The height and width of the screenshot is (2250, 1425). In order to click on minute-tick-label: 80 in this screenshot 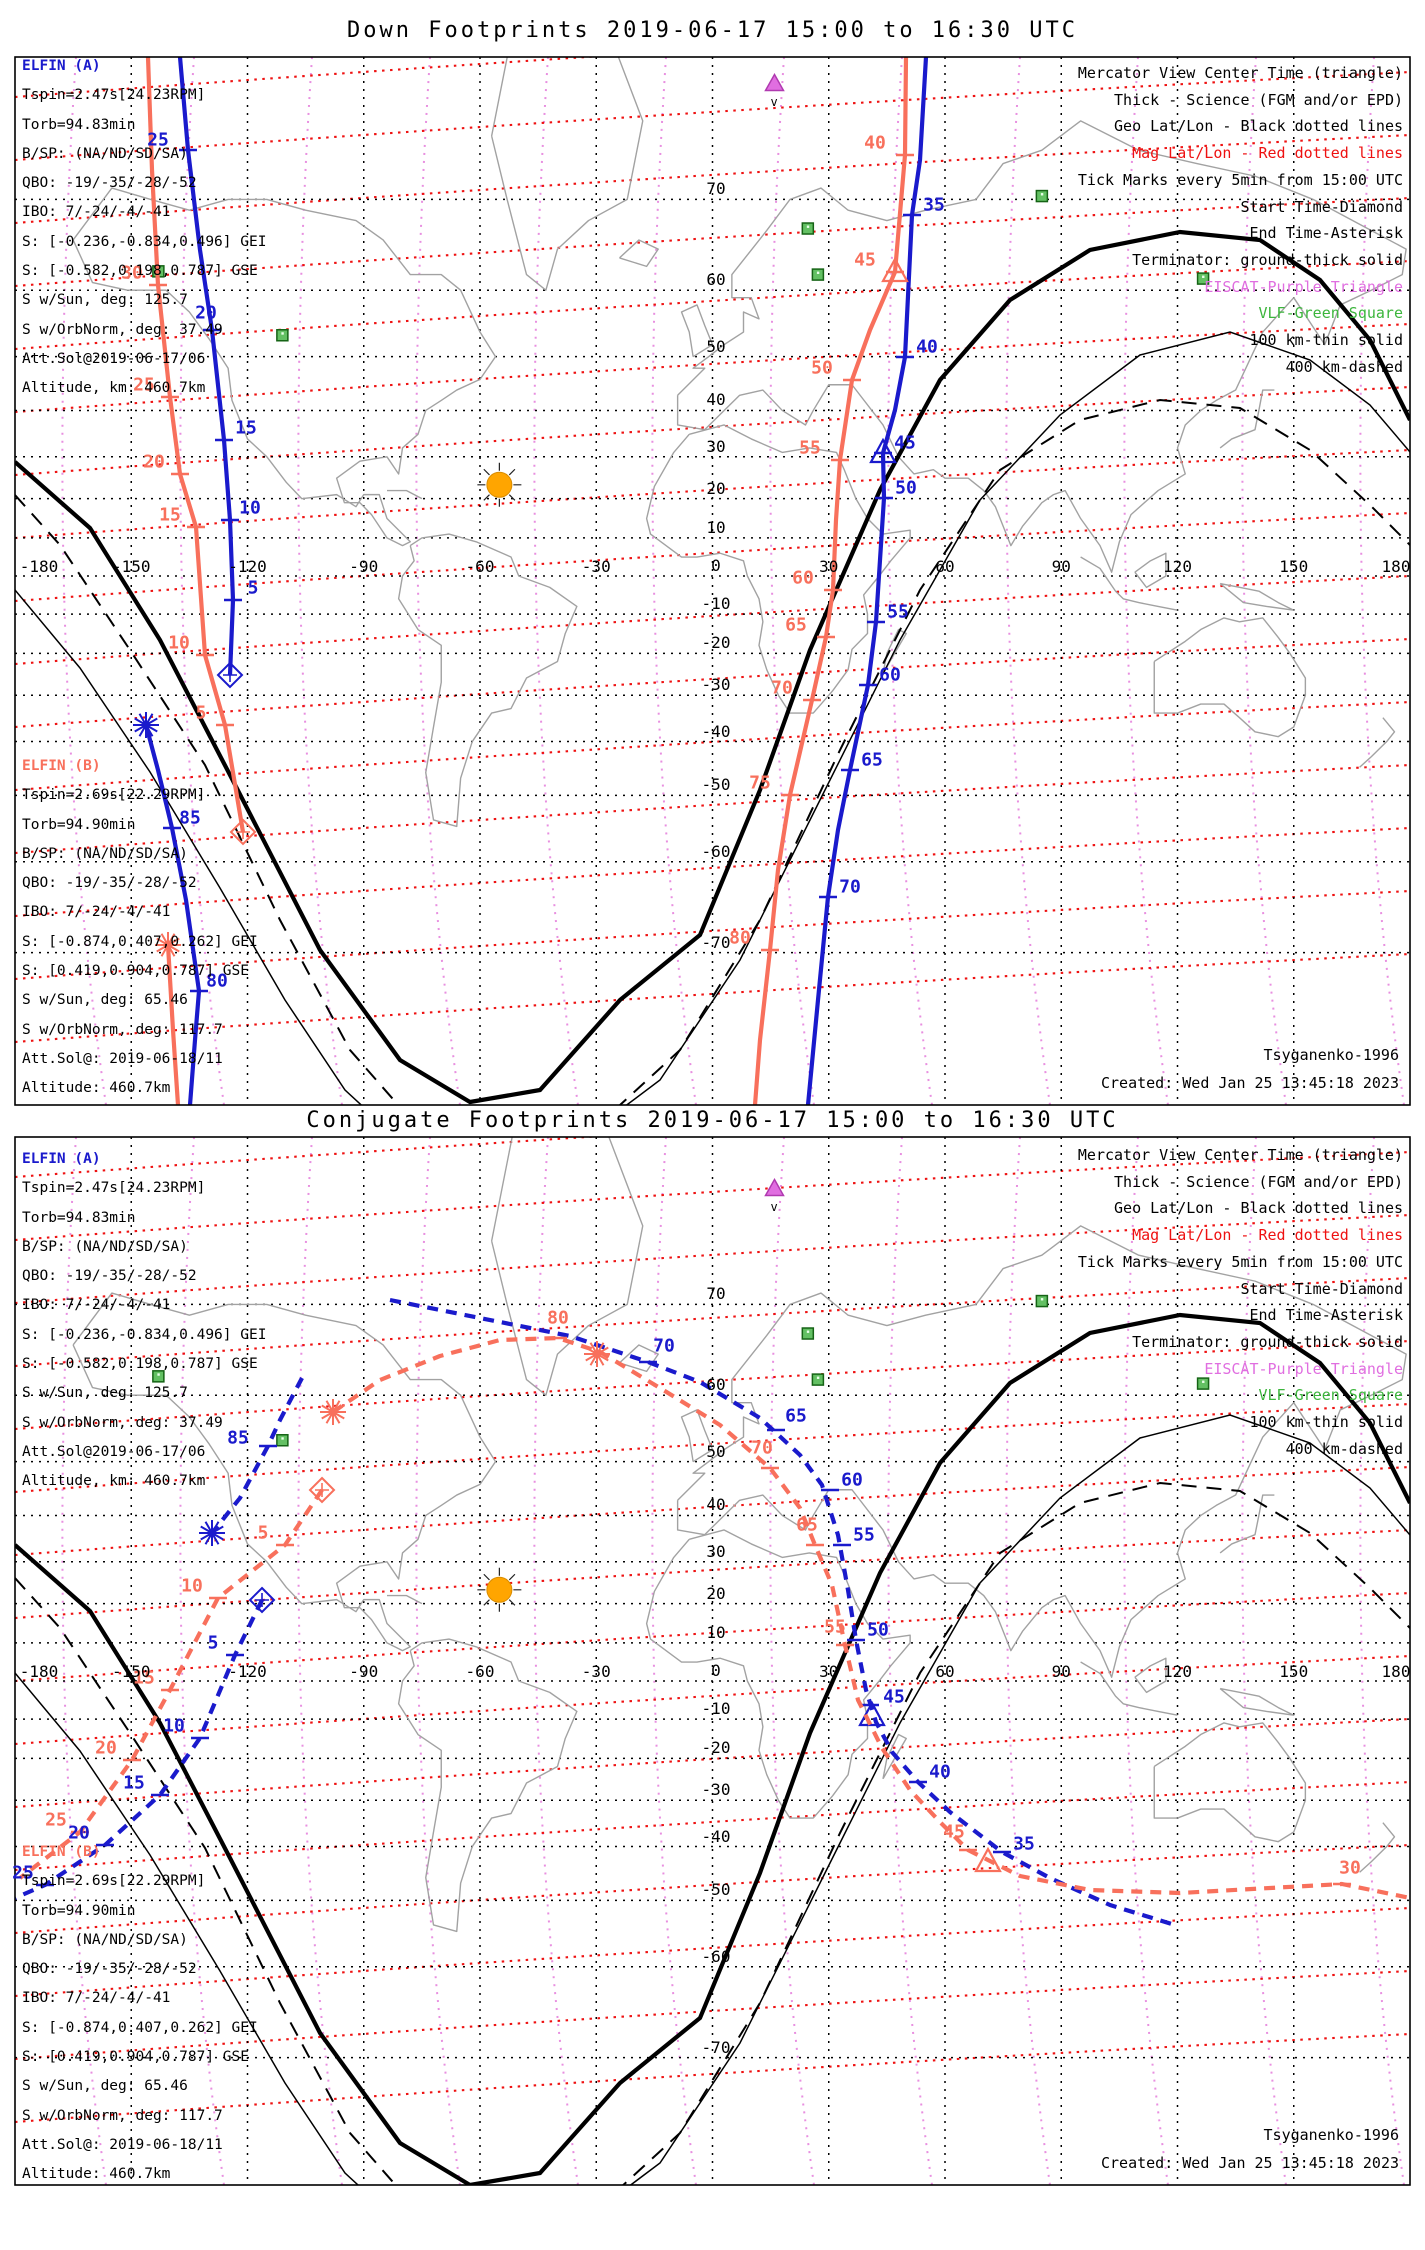, I will do `click(740, 938)`.